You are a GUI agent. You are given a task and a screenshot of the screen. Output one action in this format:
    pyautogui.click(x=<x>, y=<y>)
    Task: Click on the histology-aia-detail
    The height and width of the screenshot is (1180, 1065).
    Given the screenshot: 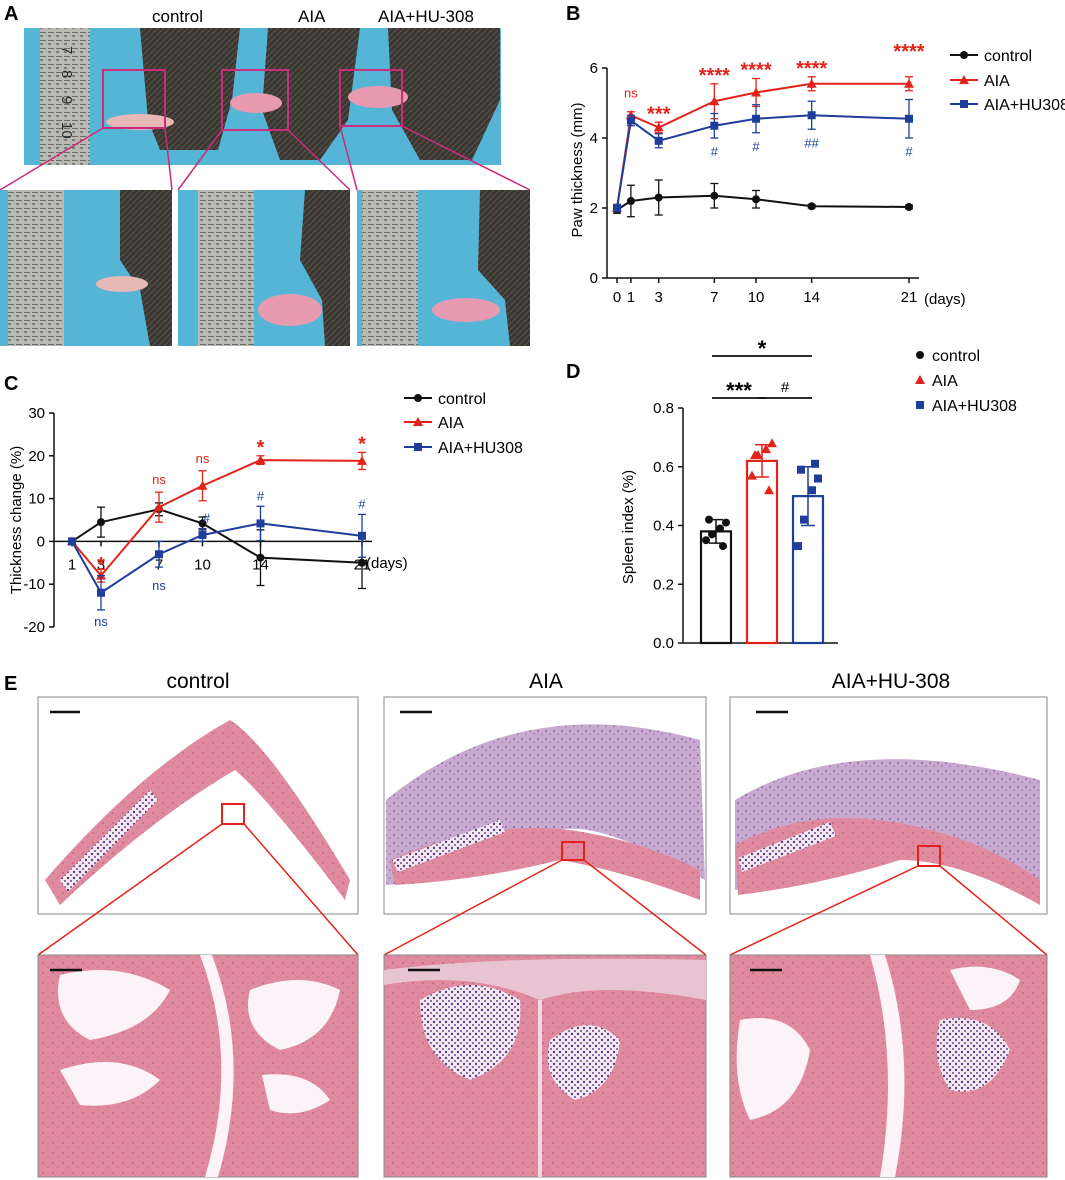 What is the action you would take?
    pyautogui.click(x=545, y=1066)
    